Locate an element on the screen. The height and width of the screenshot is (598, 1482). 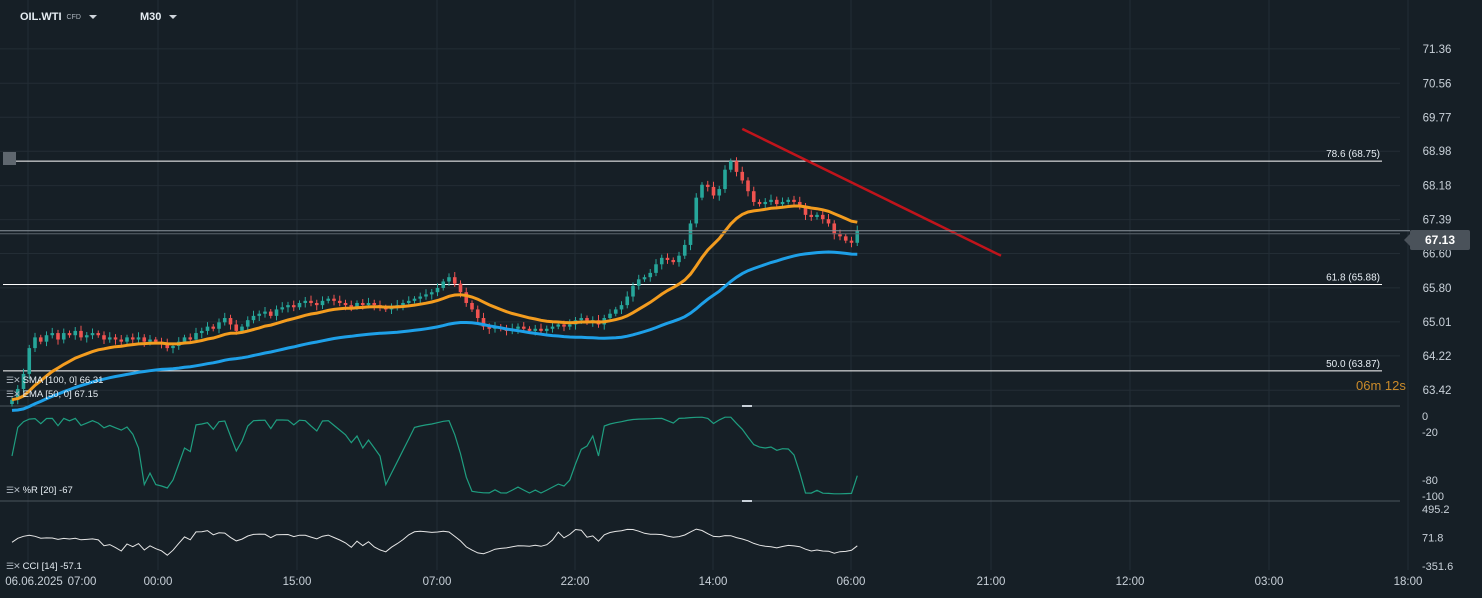
cci-axis-label: 495.2 is located at coordinates (1436, 510).